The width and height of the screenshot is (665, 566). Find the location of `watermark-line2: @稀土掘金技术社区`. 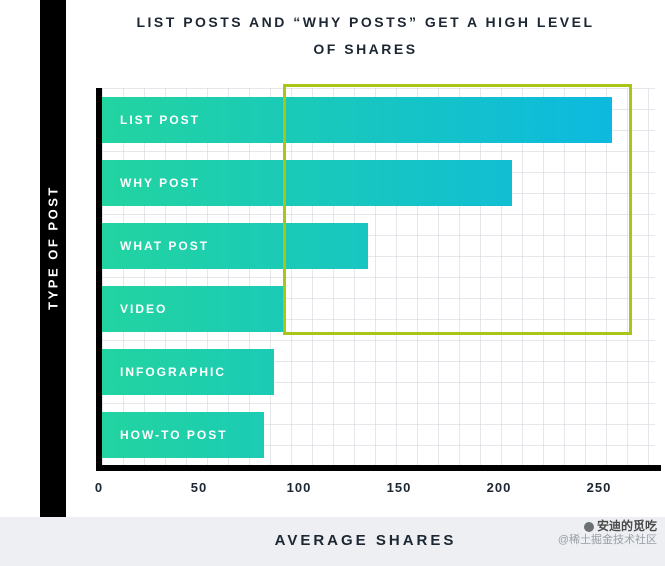

watermark-line2: @稀土掘金技术社区 is located at coordinates (607, 540).